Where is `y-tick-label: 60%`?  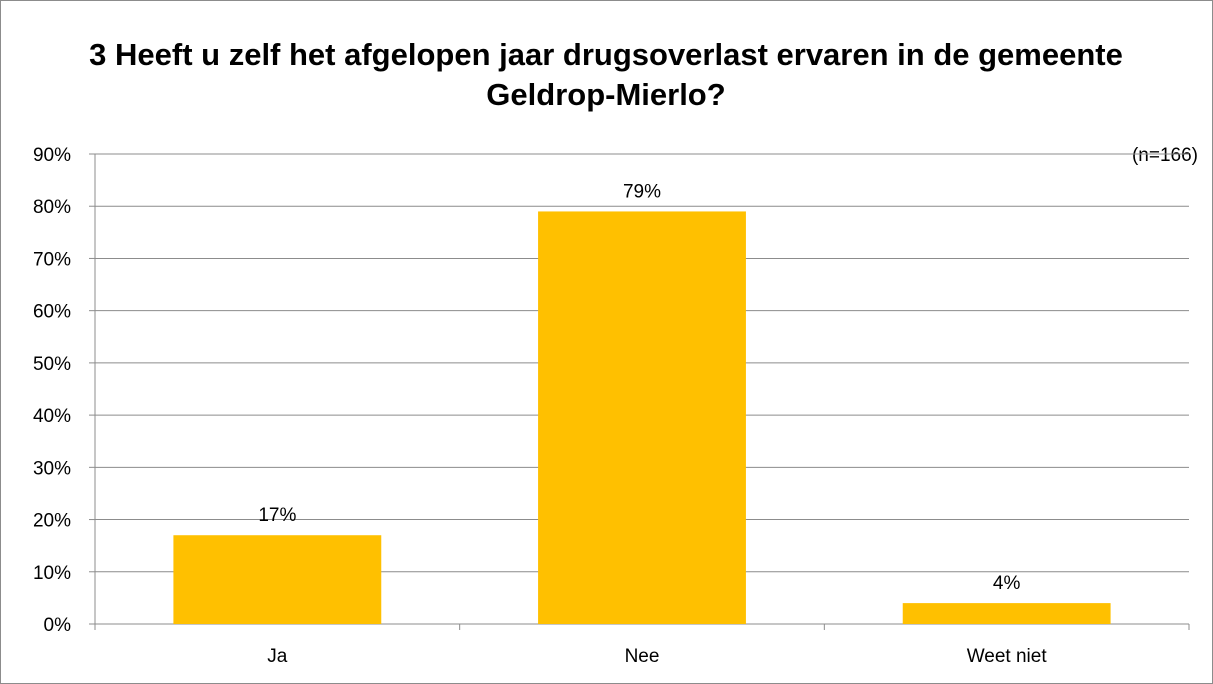 y-tick-label: 60% is located at coordinates (52, 312).